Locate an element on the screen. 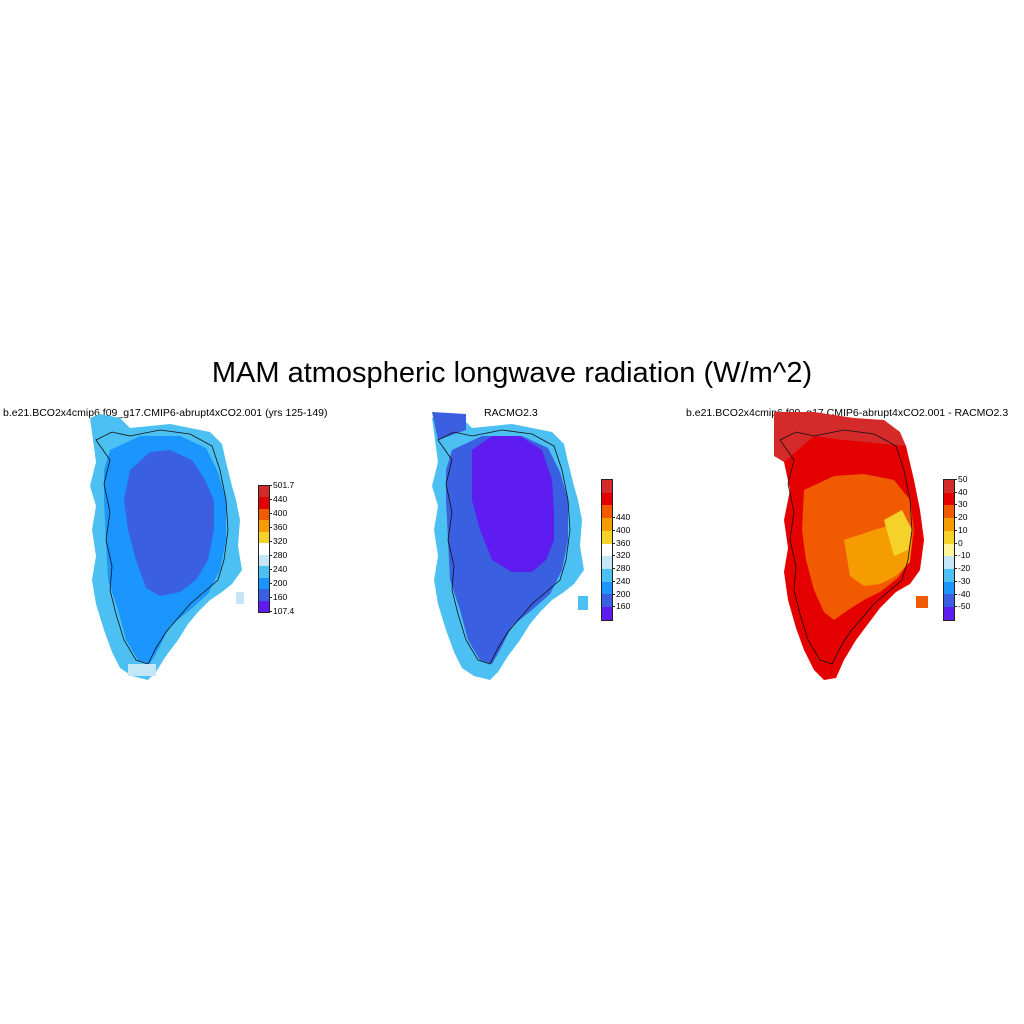  colorbar-tick-label: -20 is located at coordinates (964, 568).